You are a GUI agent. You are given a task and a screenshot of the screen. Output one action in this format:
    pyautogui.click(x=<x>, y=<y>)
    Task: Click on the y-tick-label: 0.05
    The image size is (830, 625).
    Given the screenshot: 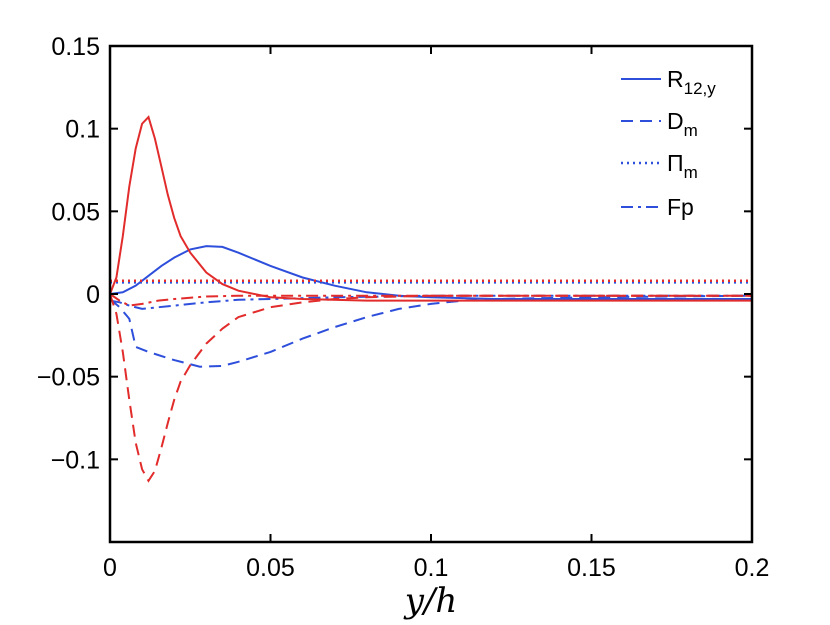 What is the action you would take?
    pyautogui.click(x=75, y=212)
    